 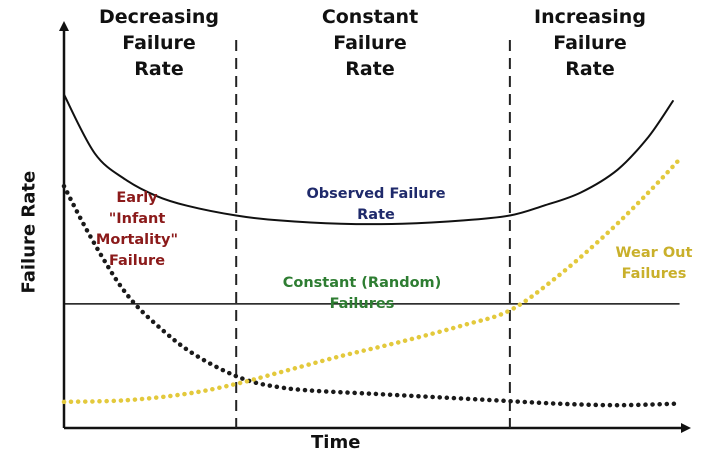 What do you see at coordinates (370, 43) in the screenshot?
I see `region-label-constant: Constant Failure Rate` at bounding box center [370, 43].